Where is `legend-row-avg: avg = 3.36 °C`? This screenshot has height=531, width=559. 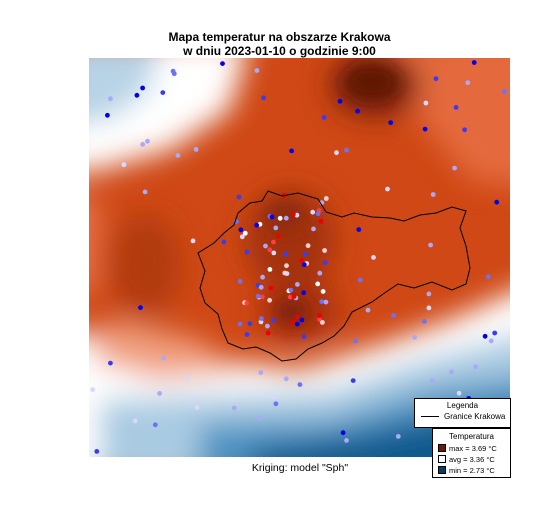
legend-row-avg: avg = 3.36 °C is located at coordinates (466, 459).